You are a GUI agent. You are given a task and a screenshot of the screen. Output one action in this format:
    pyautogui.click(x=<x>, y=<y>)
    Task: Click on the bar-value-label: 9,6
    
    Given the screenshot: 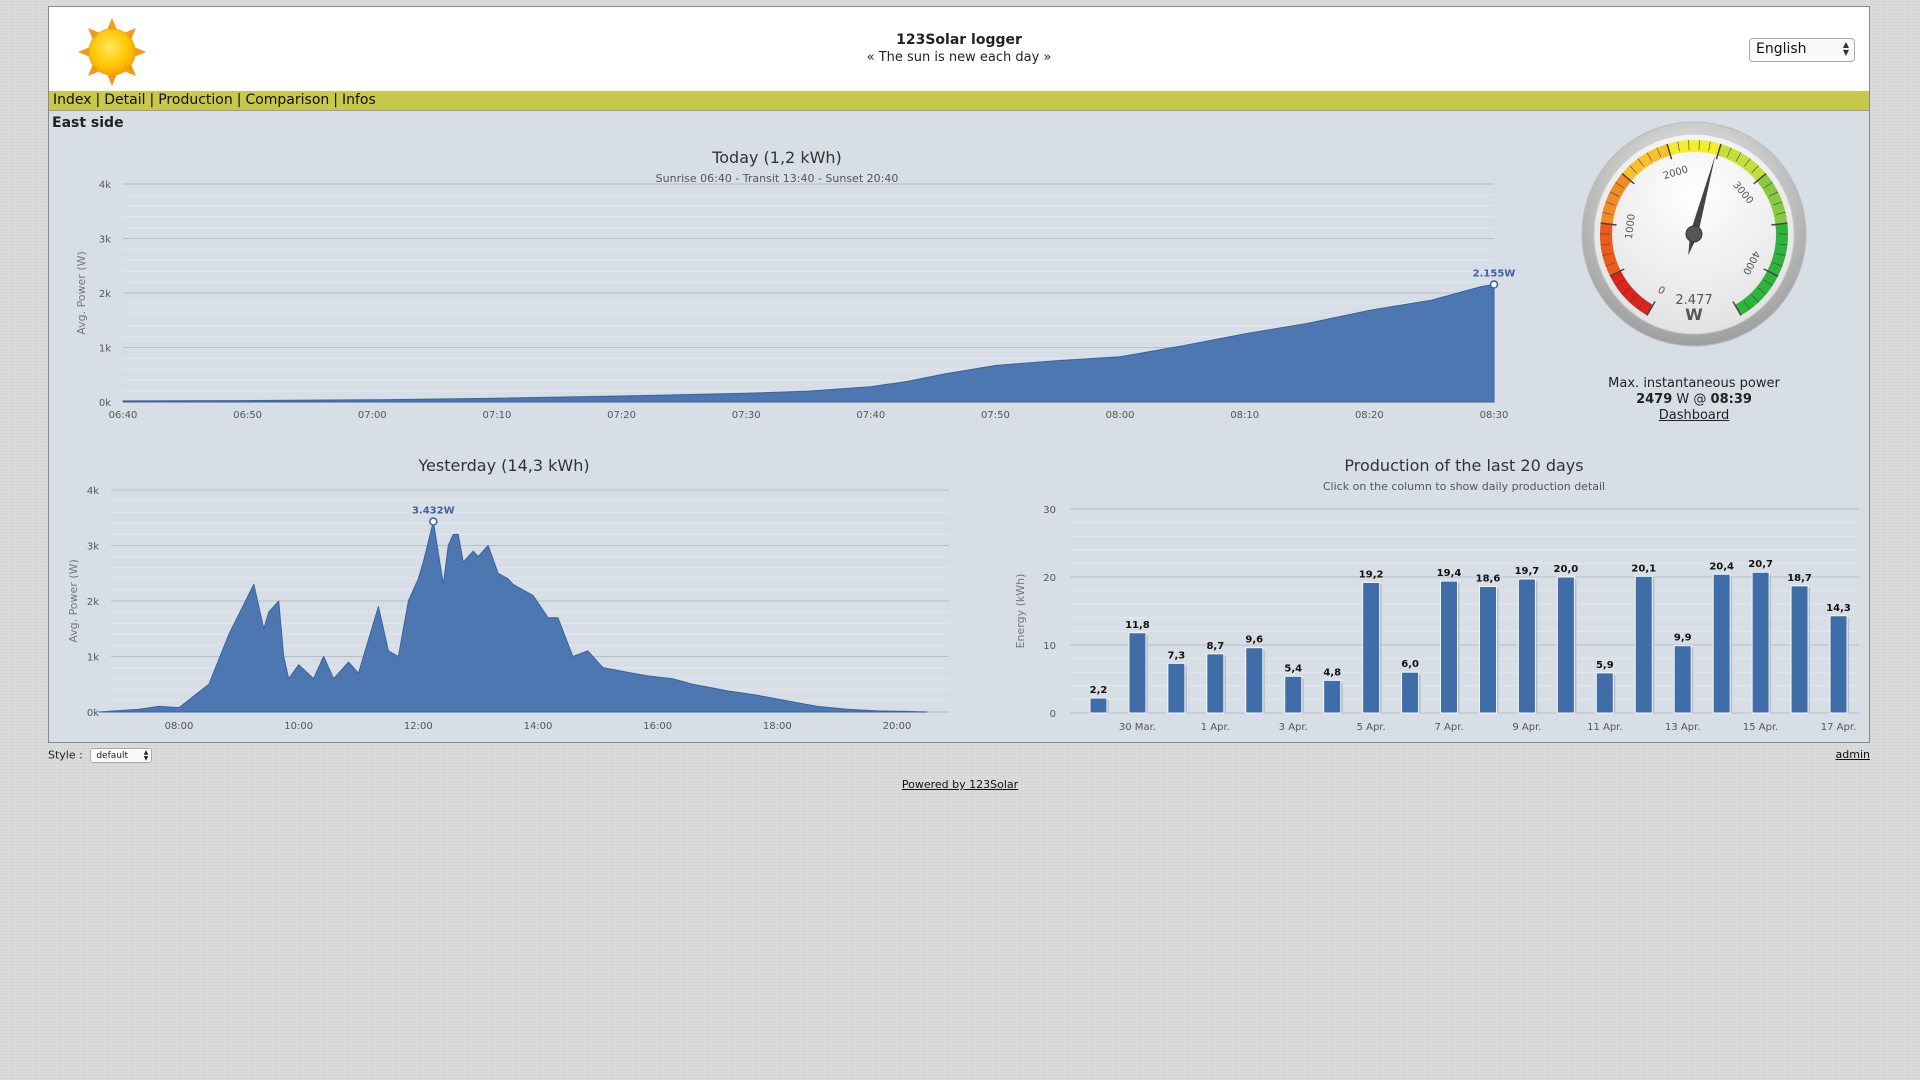 What is the action you would take?
    pyautogui.click(x=1254, y=640)
    